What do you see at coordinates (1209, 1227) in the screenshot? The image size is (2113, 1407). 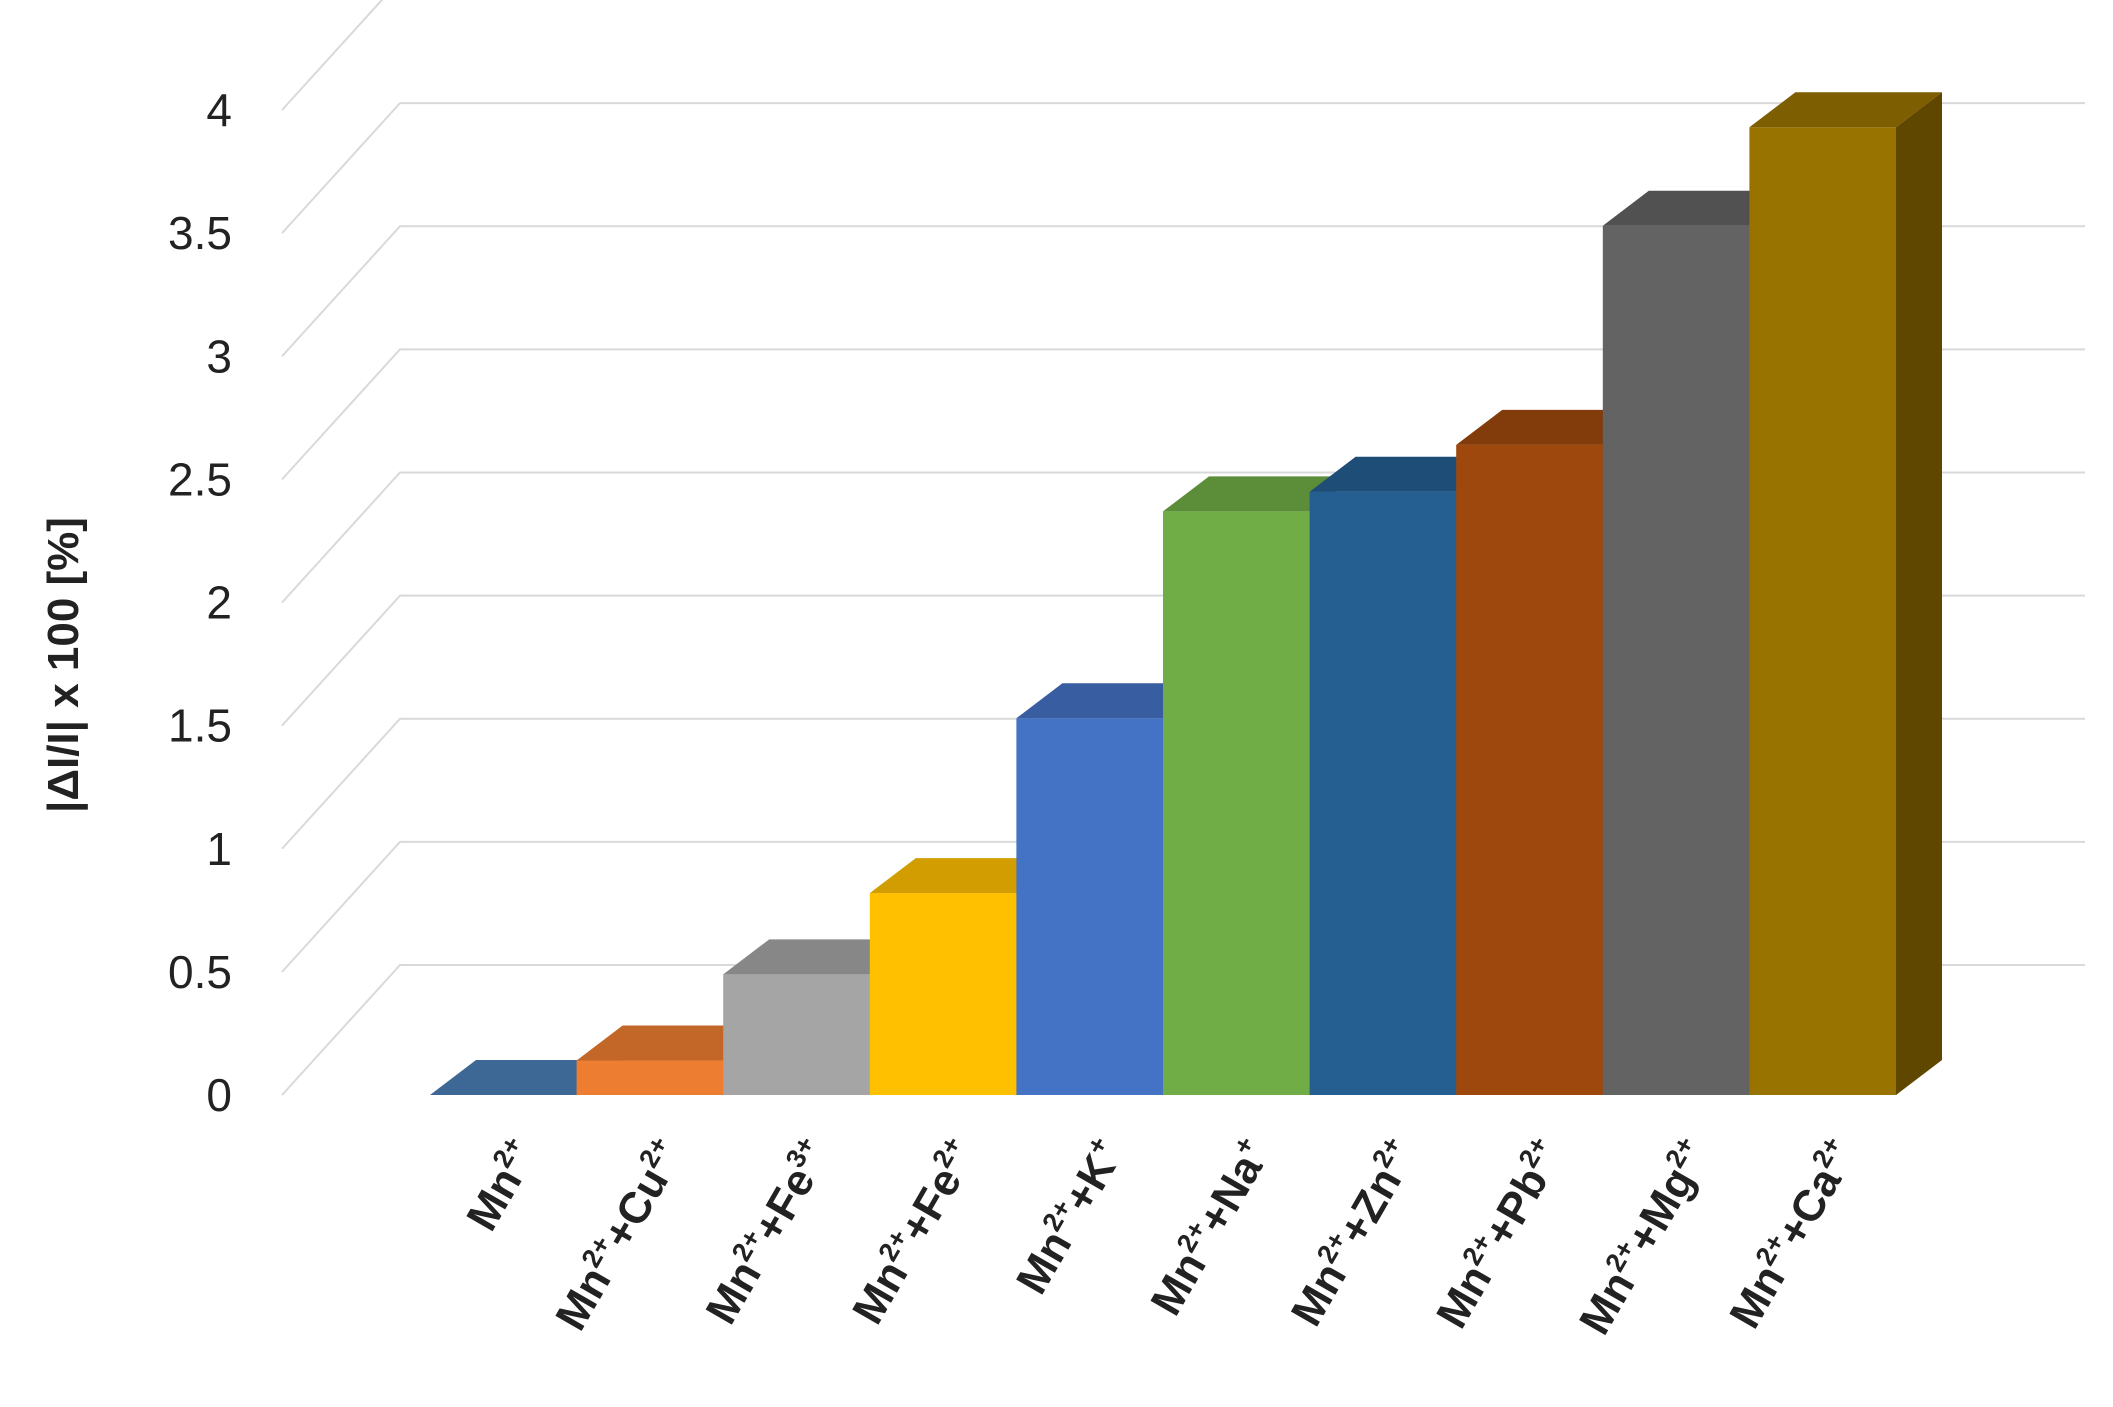 I see `x-tick-label: Mn2+​+Na+​` at bounding box center [1209, 1227].